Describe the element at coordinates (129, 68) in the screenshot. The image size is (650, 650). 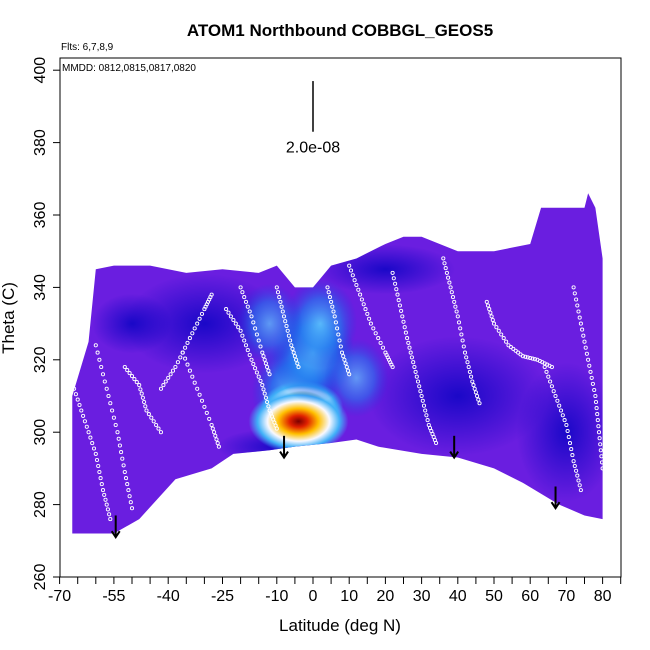
I see `dates-note: MMDD: 0812,0815,0817,0820` at that location.